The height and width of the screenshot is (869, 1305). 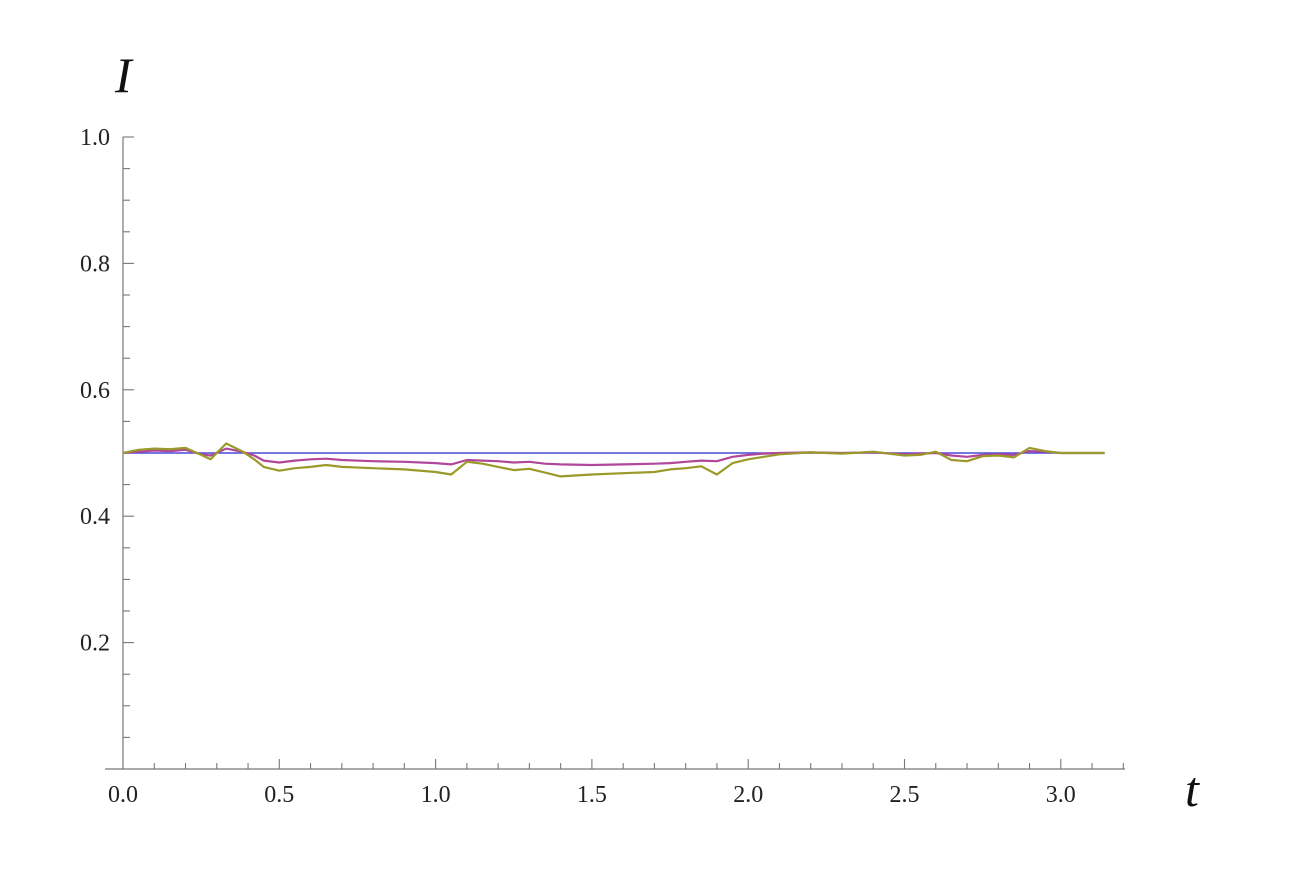 What do you see at coordinates (95, 644) in the screenshot?
I see `y-tick-label: 0.2` at bounding box center [95, 644].